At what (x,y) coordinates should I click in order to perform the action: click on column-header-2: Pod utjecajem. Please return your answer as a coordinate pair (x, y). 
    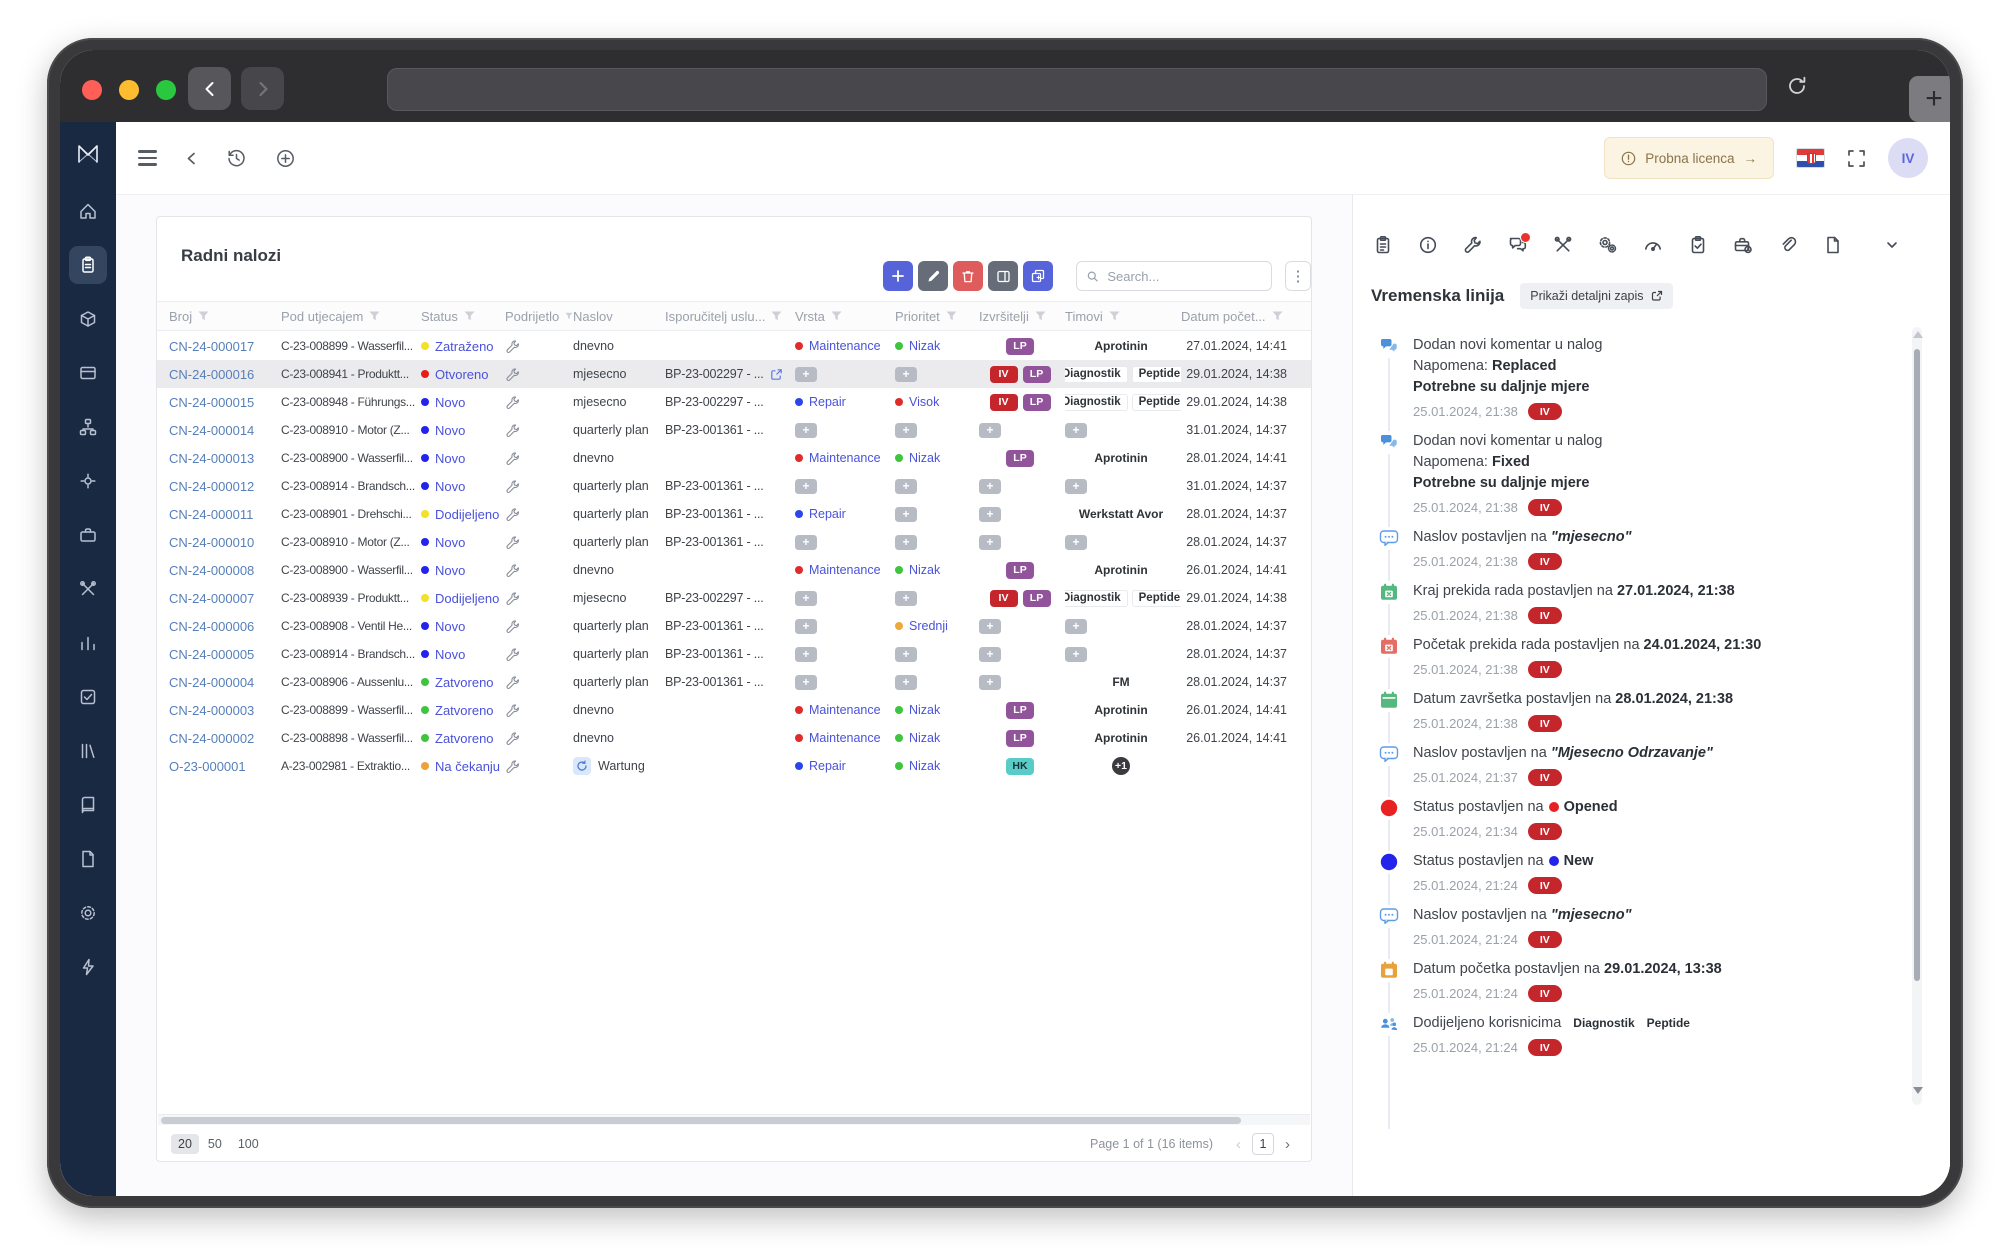
    Looking at the image, I should click on (351, 316).